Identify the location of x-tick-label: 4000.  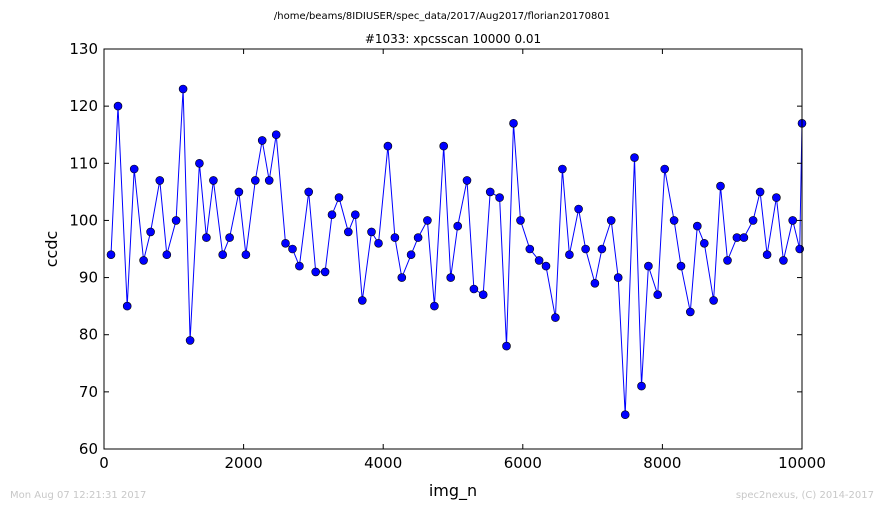
(383, 463).